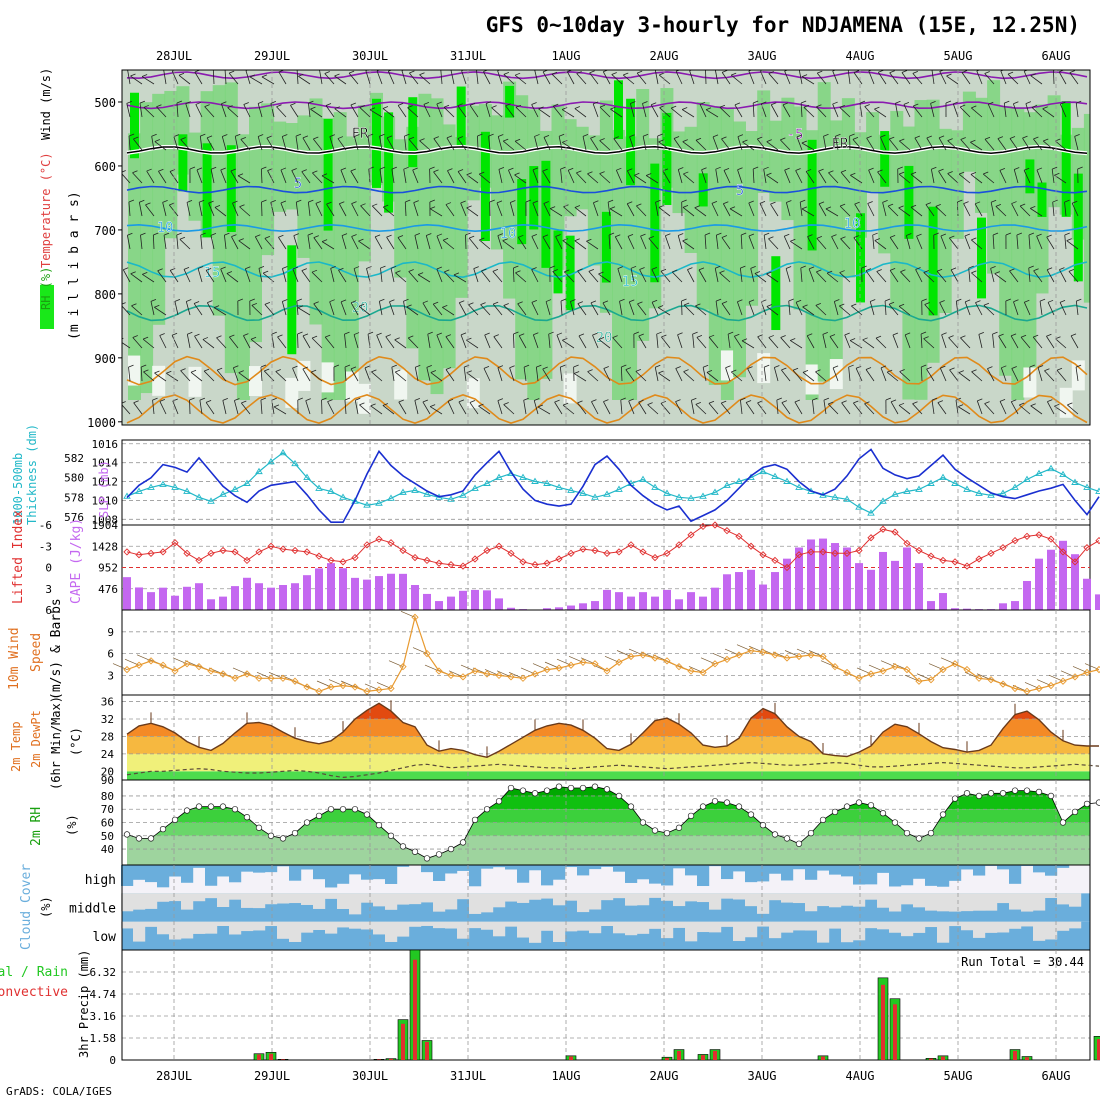  I want to click on ylabel-slp: SLP (mb), so click(104, 489).